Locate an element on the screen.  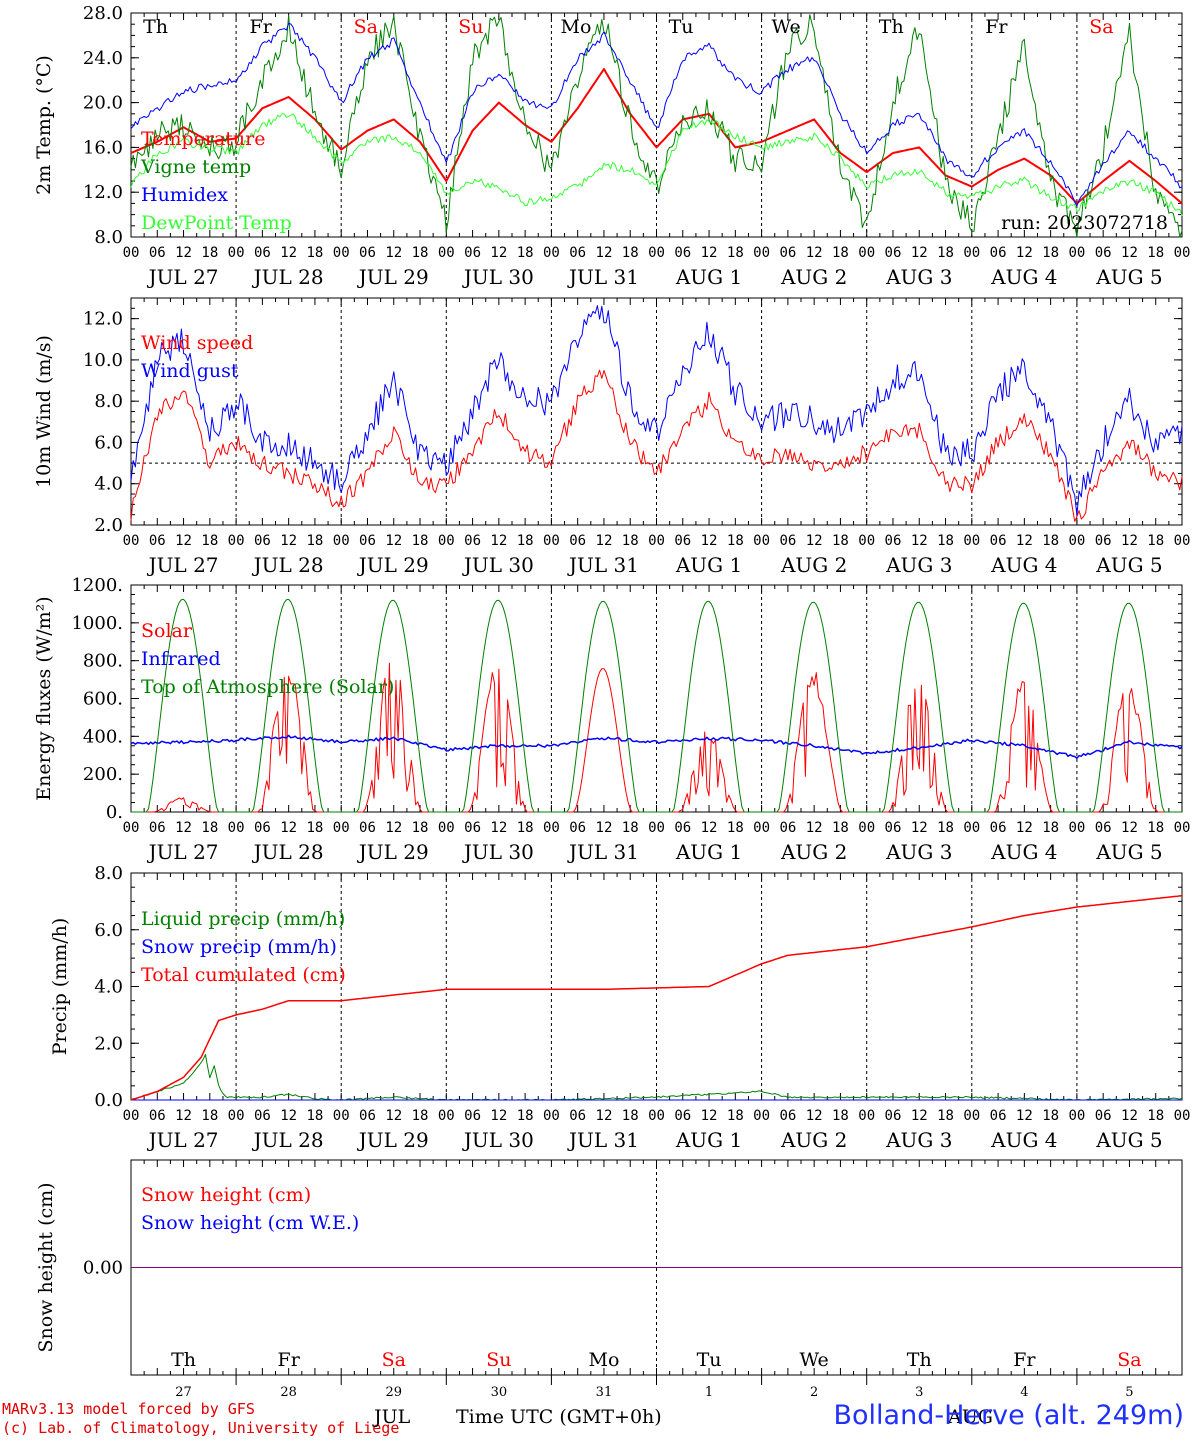
panel-5-weekday-label: Su is located at coordinates (498, 1360).